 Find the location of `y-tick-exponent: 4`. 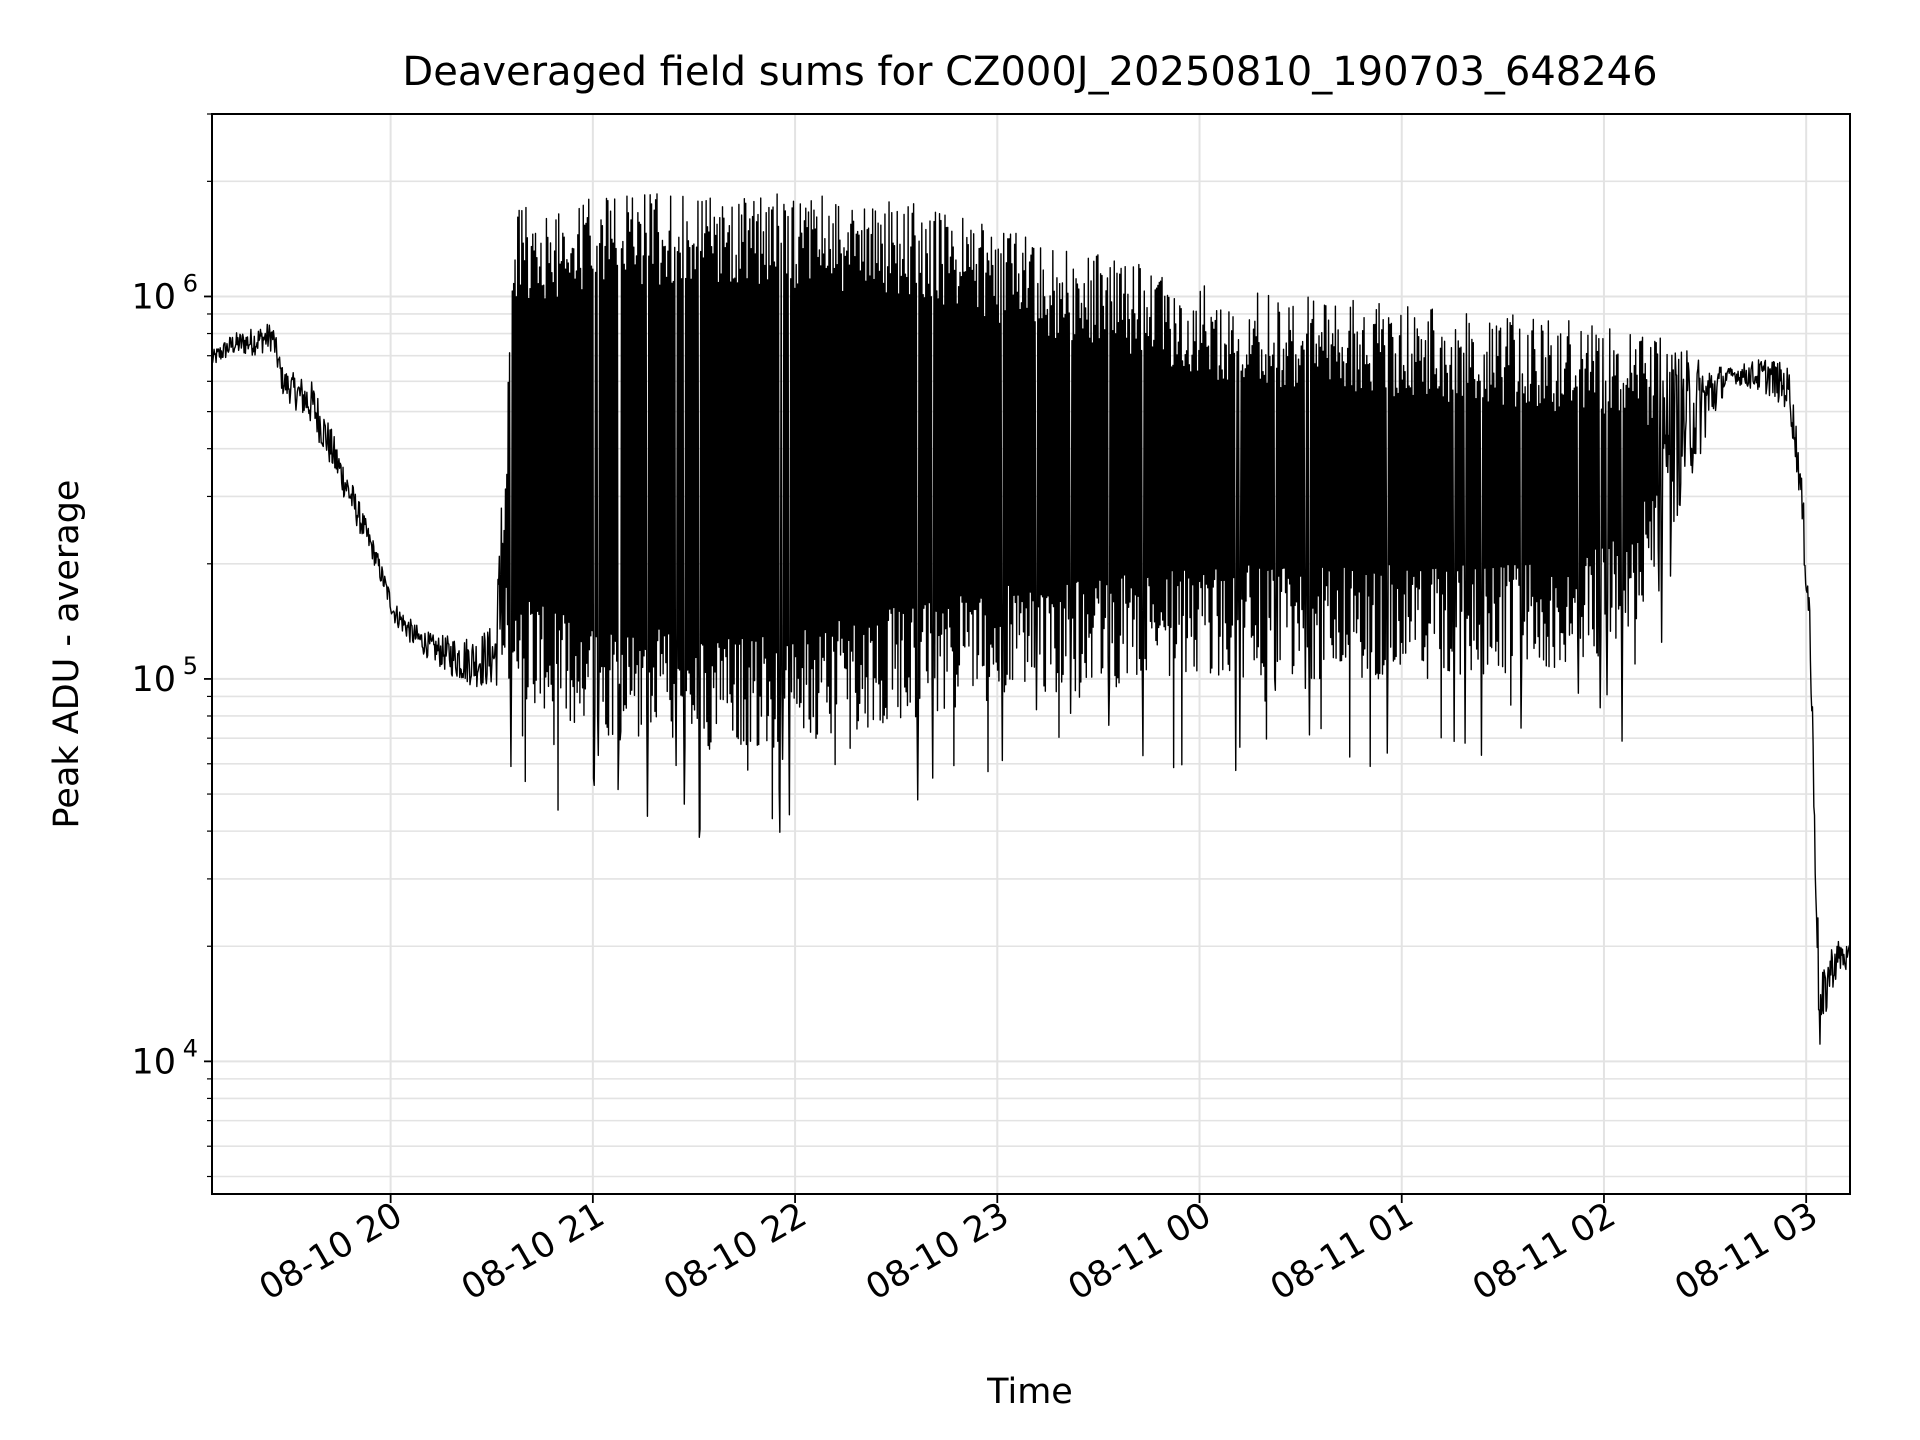

y-tick-exponent: 4 is located at coordinates (190, 1048).